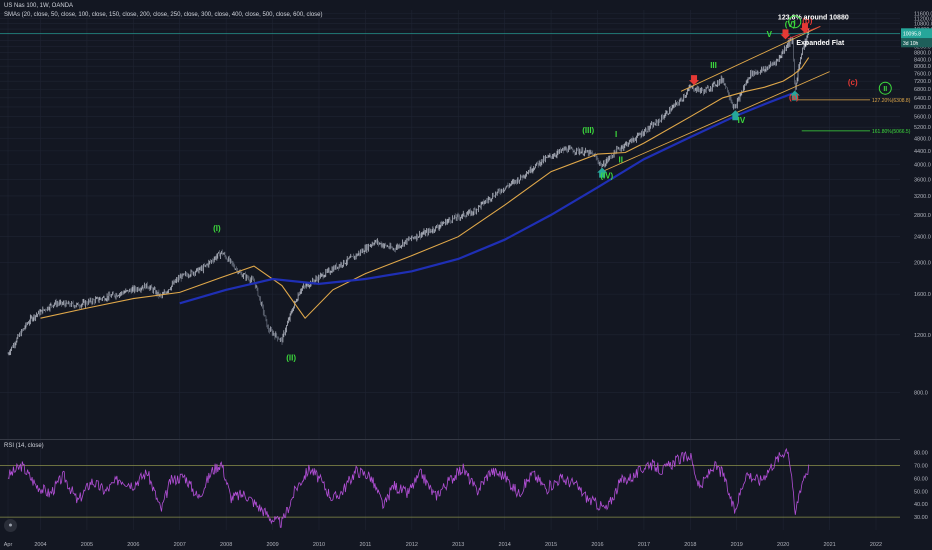  Describe the element at coordinates (922, 82) in the screenshot. I see `price-tick-label: 7200.0` at that location.